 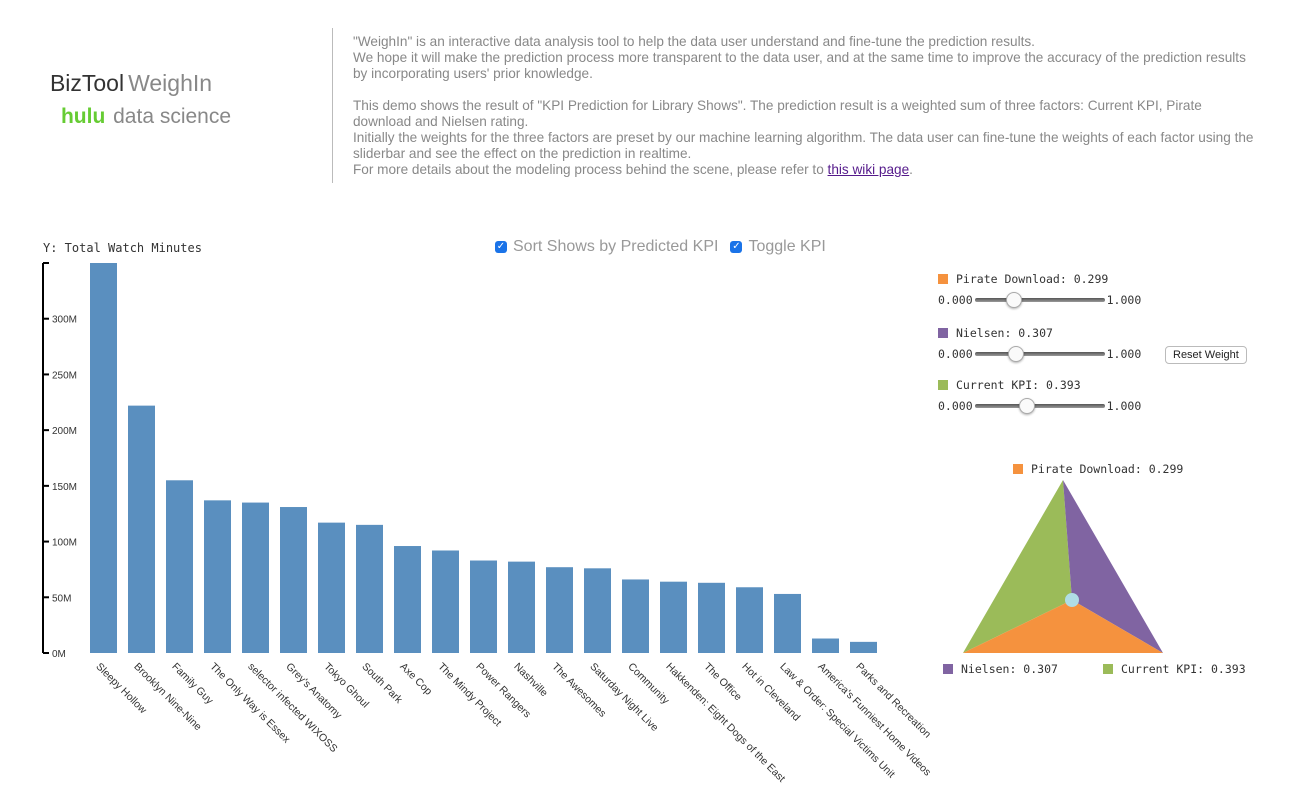 What do you see at coordinates (911, 169) in the screenshot?
I see `desc-more-suffix: .` at bounding box center [911, 169].